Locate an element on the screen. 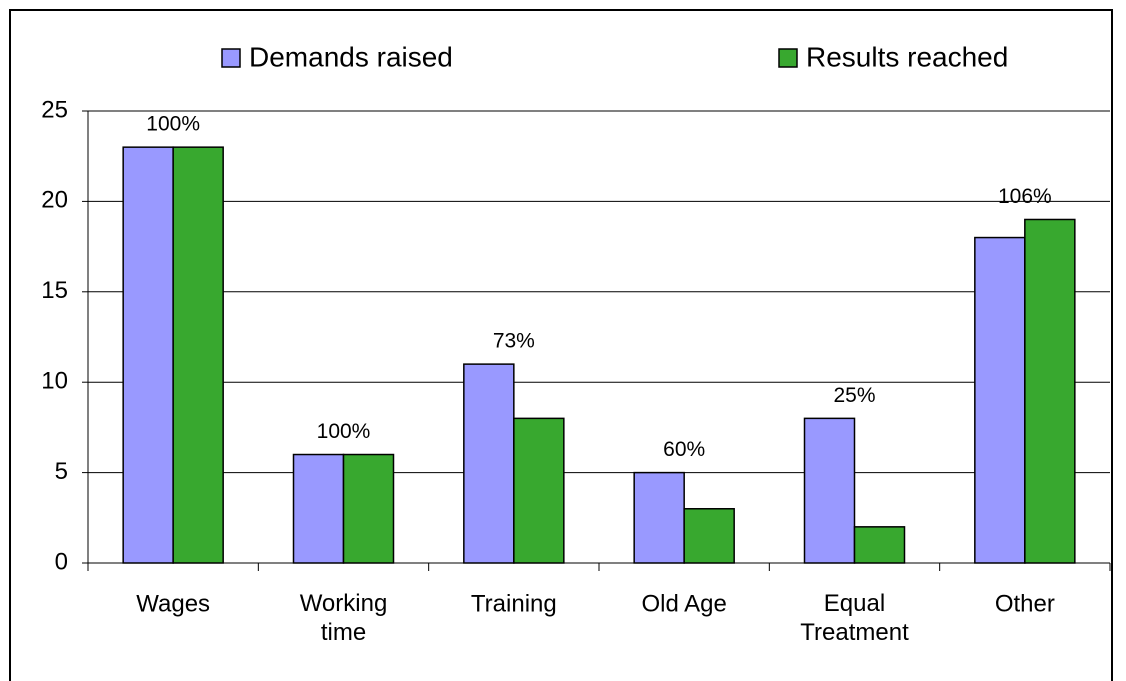 This screenshot has width=1126, height=681. y-tick-label: 10 is located at coordinates (54, 381).